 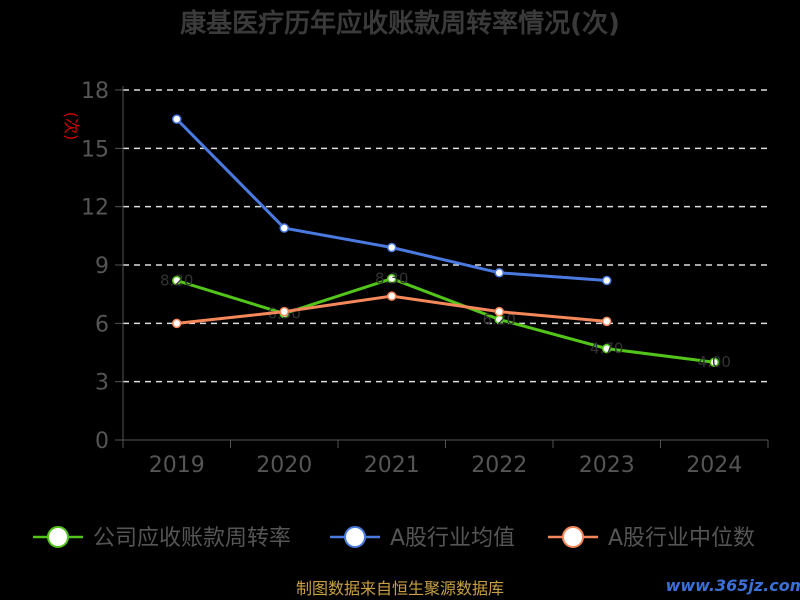 I want to click on legend-item: A股行业中位数, so click(x=651, y=538).